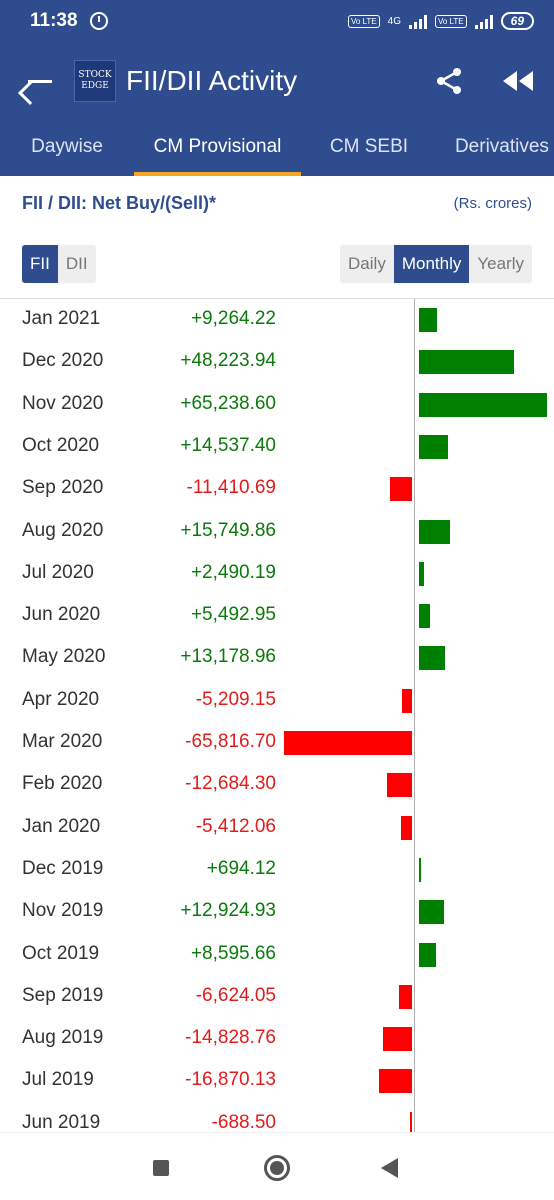 This screenshot has height=1200, width=554. Describe the element at coordinates (119, 202) in the screenshot. I see `net-buy-sell-title: FII / DII: Net Buy/(Sell)*` at that location.